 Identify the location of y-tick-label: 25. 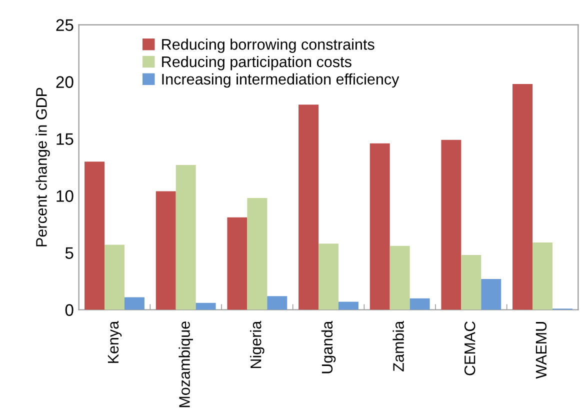
(65, 25).